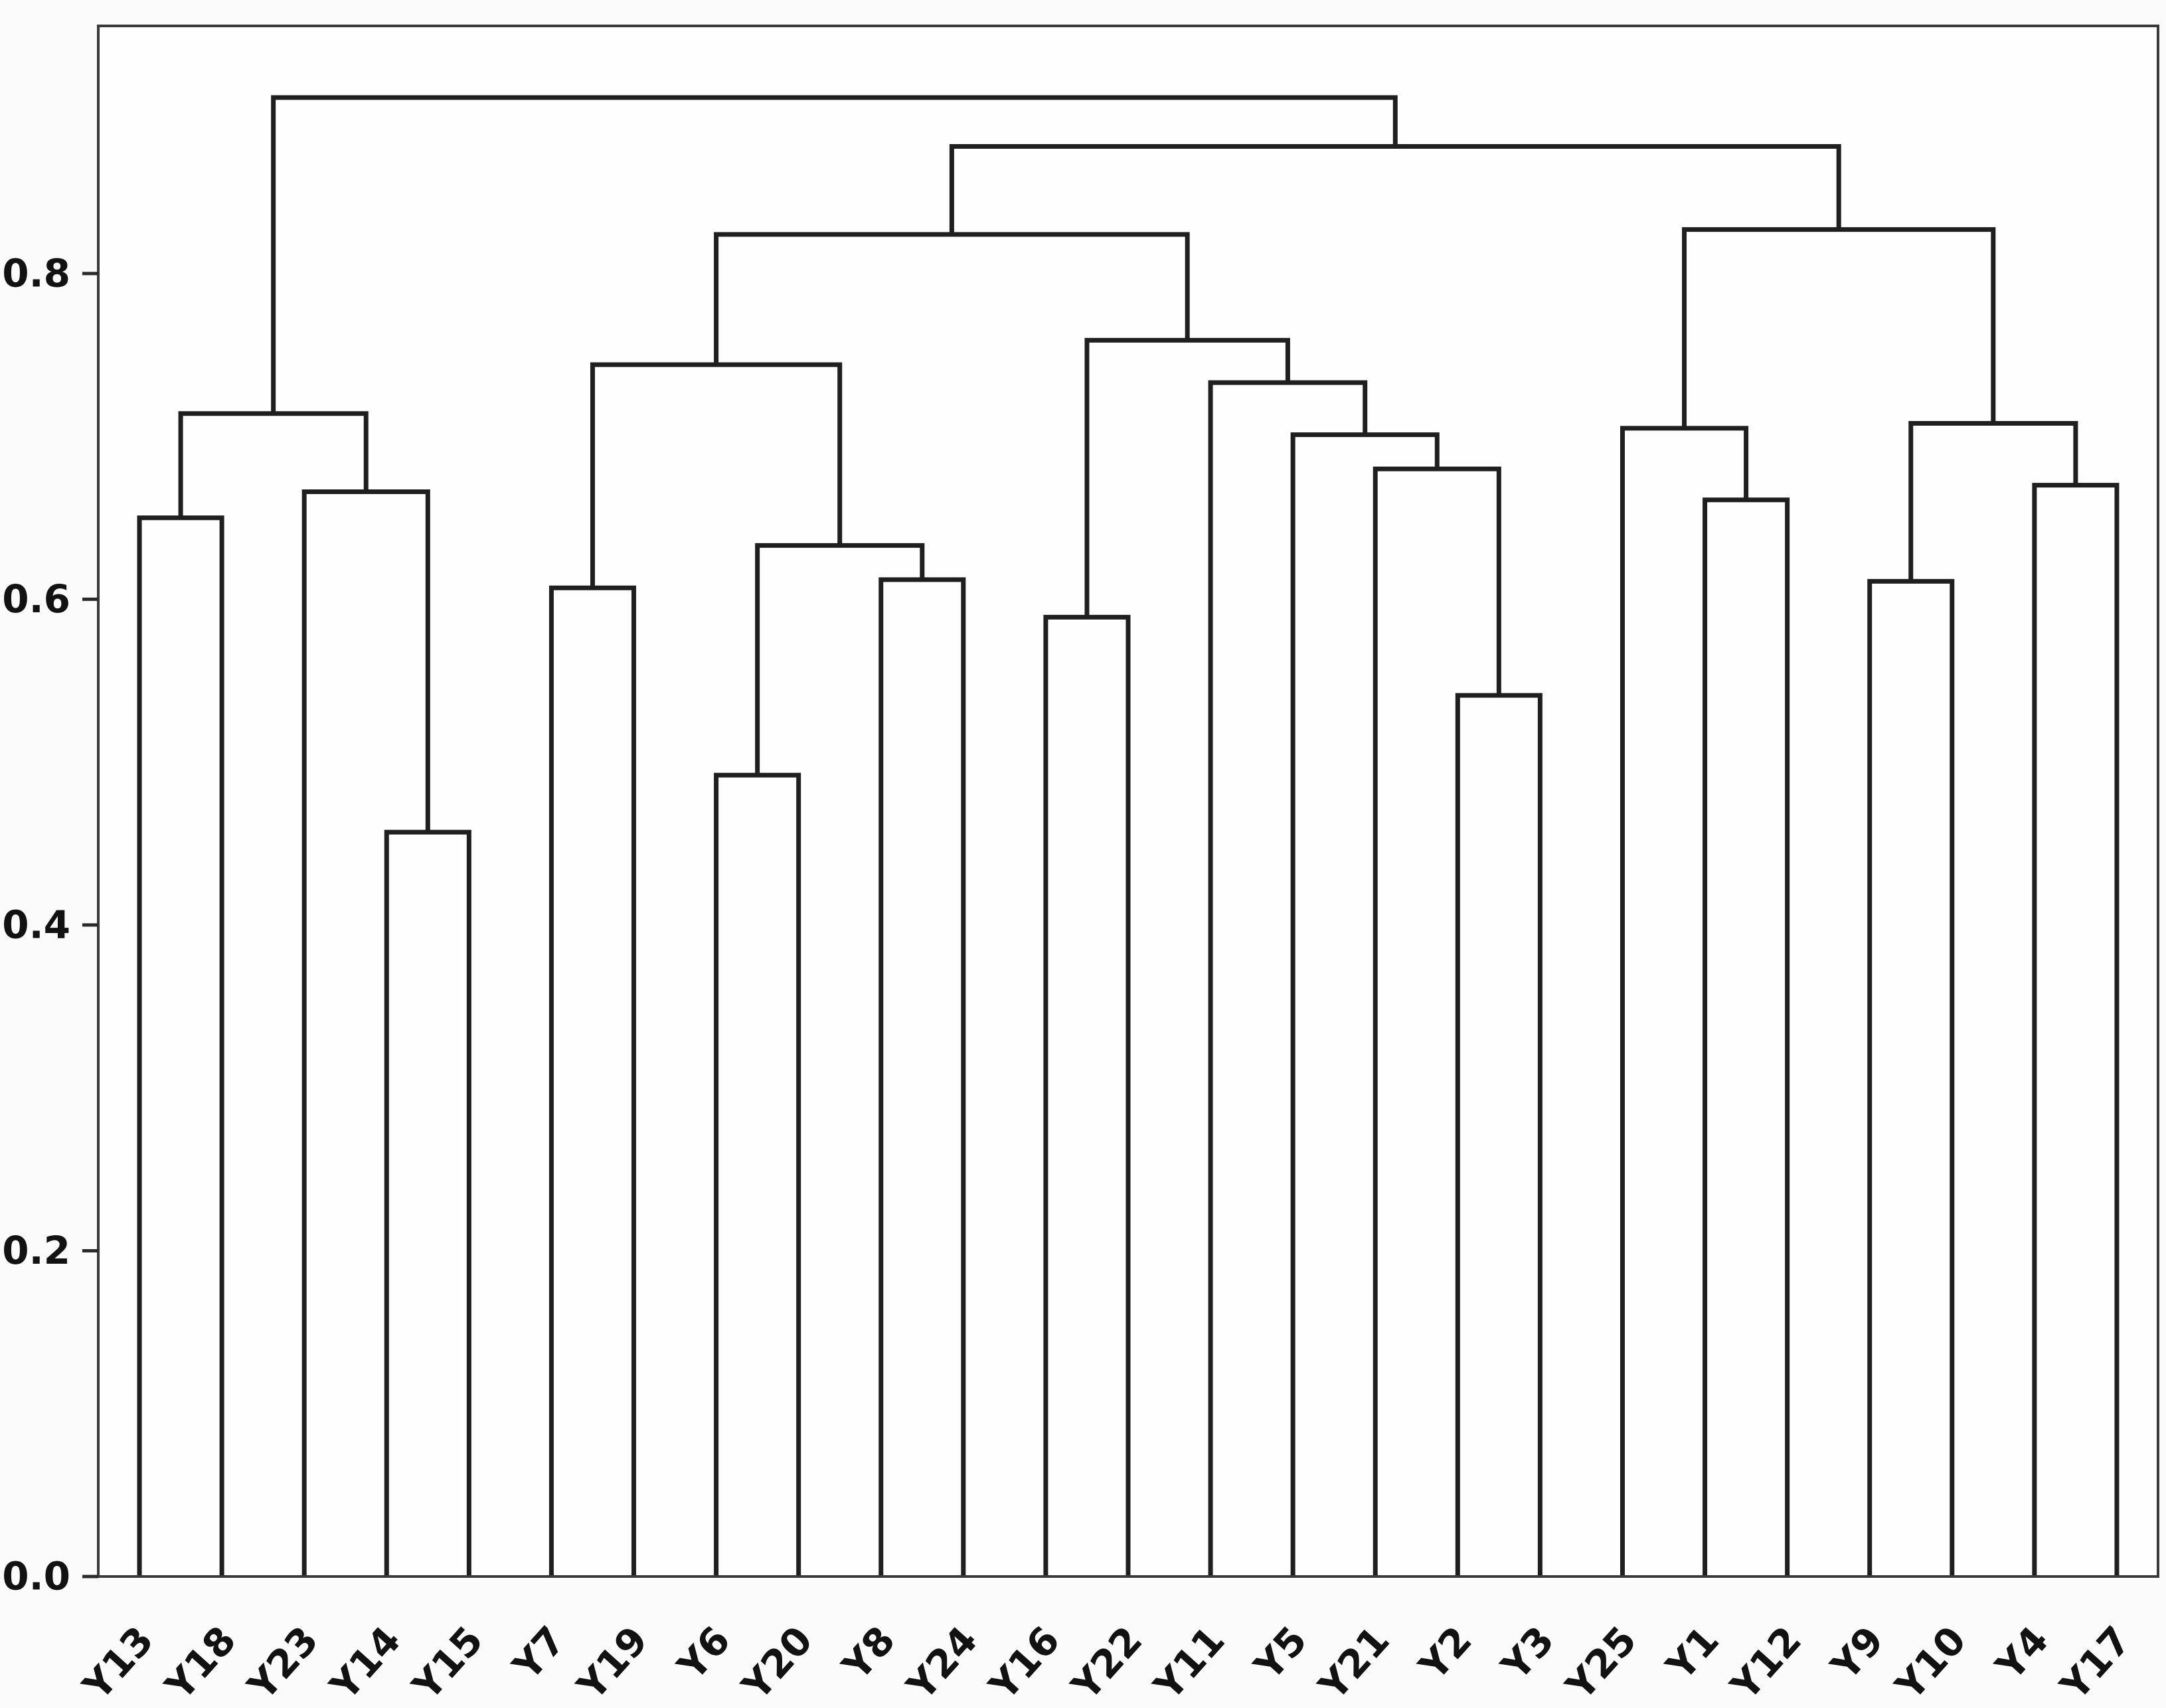  What do you see at coordinates (36, 1576) in the screenshot?
I see `y-tick-label: 0.0` at bounding box center [36, 1576].